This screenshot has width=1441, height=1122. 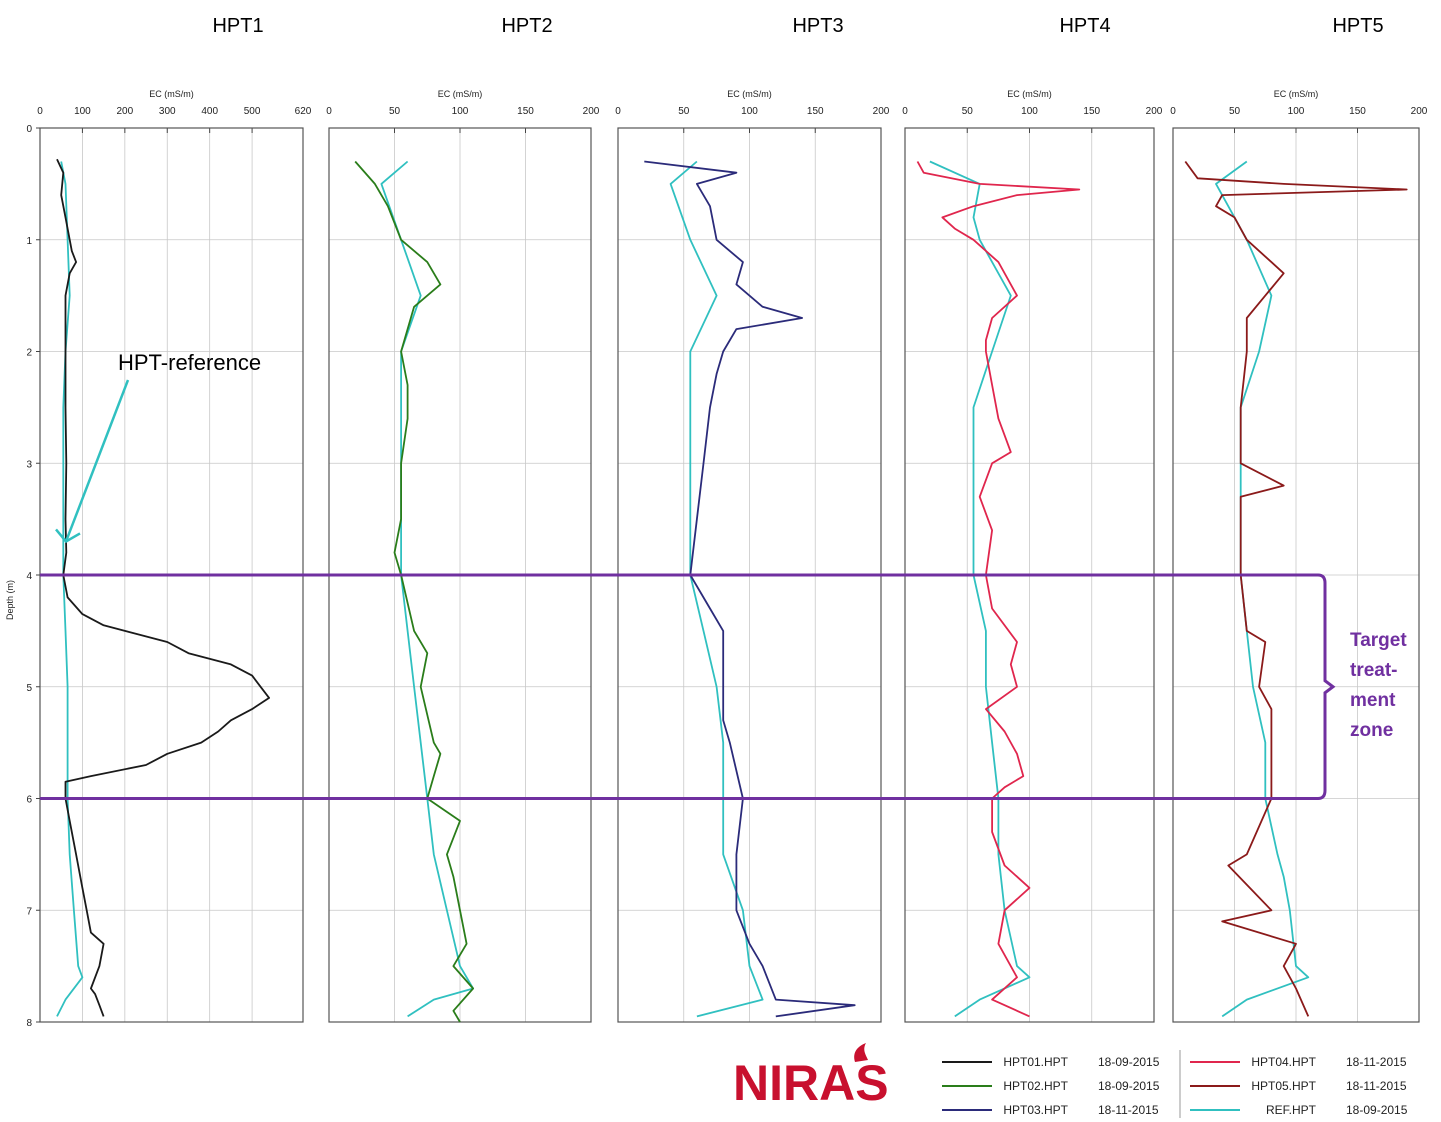 What do you see at coordinates (29, 576) in the screenshot?
I see `y-tick-label: 4` at bounding box center [29, 576].